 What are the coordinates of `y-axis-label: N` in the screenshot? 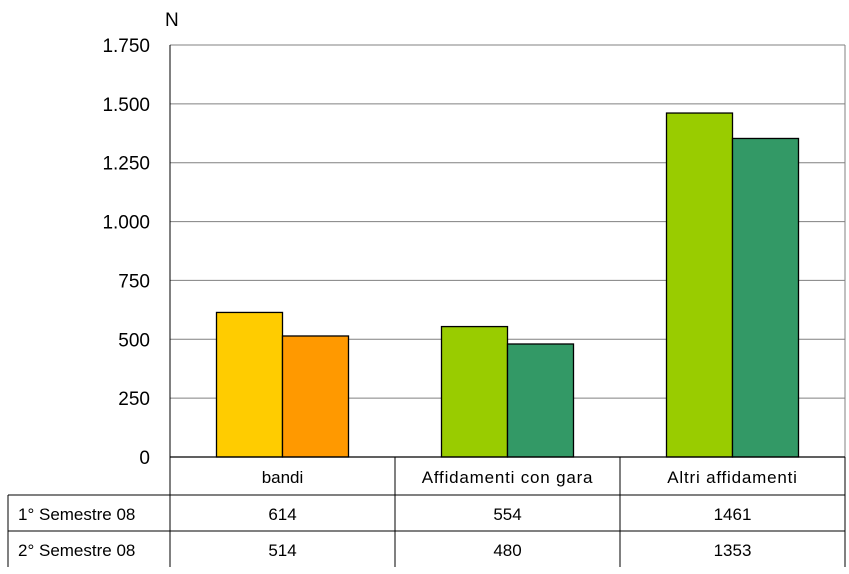 It's located at (172, 20).